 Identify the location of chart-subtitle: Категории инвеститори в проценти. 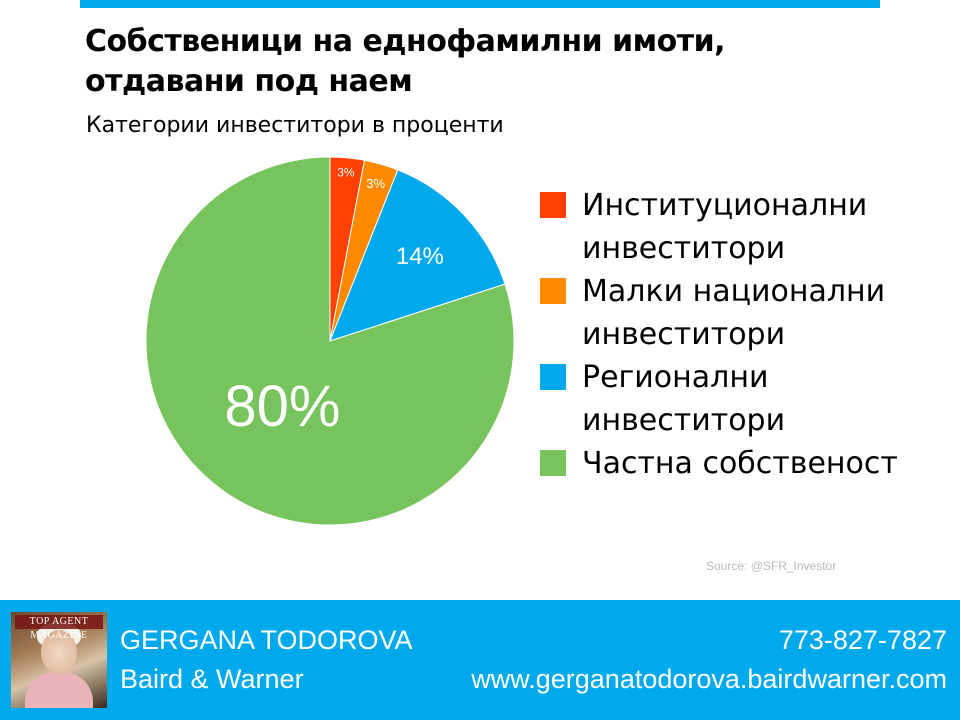
(295, 125).